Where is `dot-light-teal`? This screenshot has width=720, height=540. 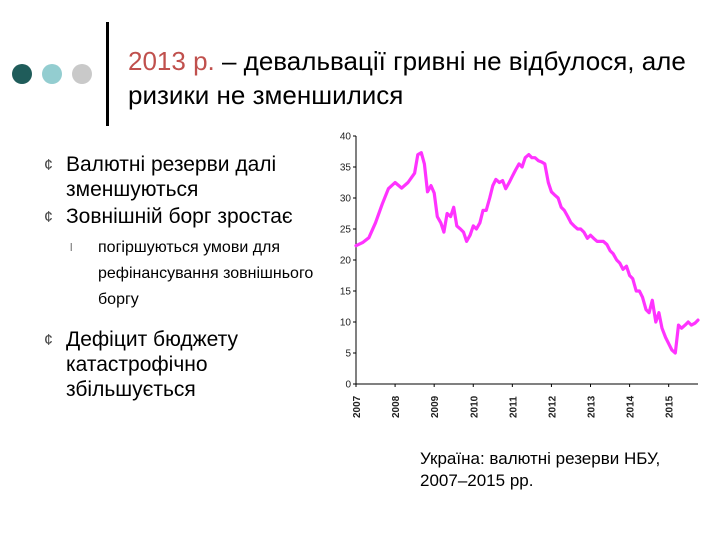 dot-light-teal is located at coordinates (52, 74).